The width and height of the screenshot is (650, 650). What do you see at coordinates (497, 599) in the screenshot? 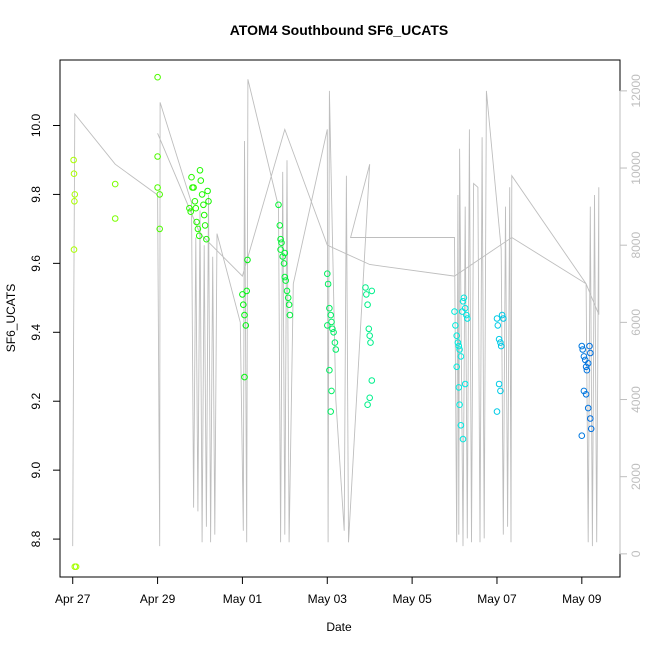
I see `x-tick-label: May 07` at bounding box center [497, 599].